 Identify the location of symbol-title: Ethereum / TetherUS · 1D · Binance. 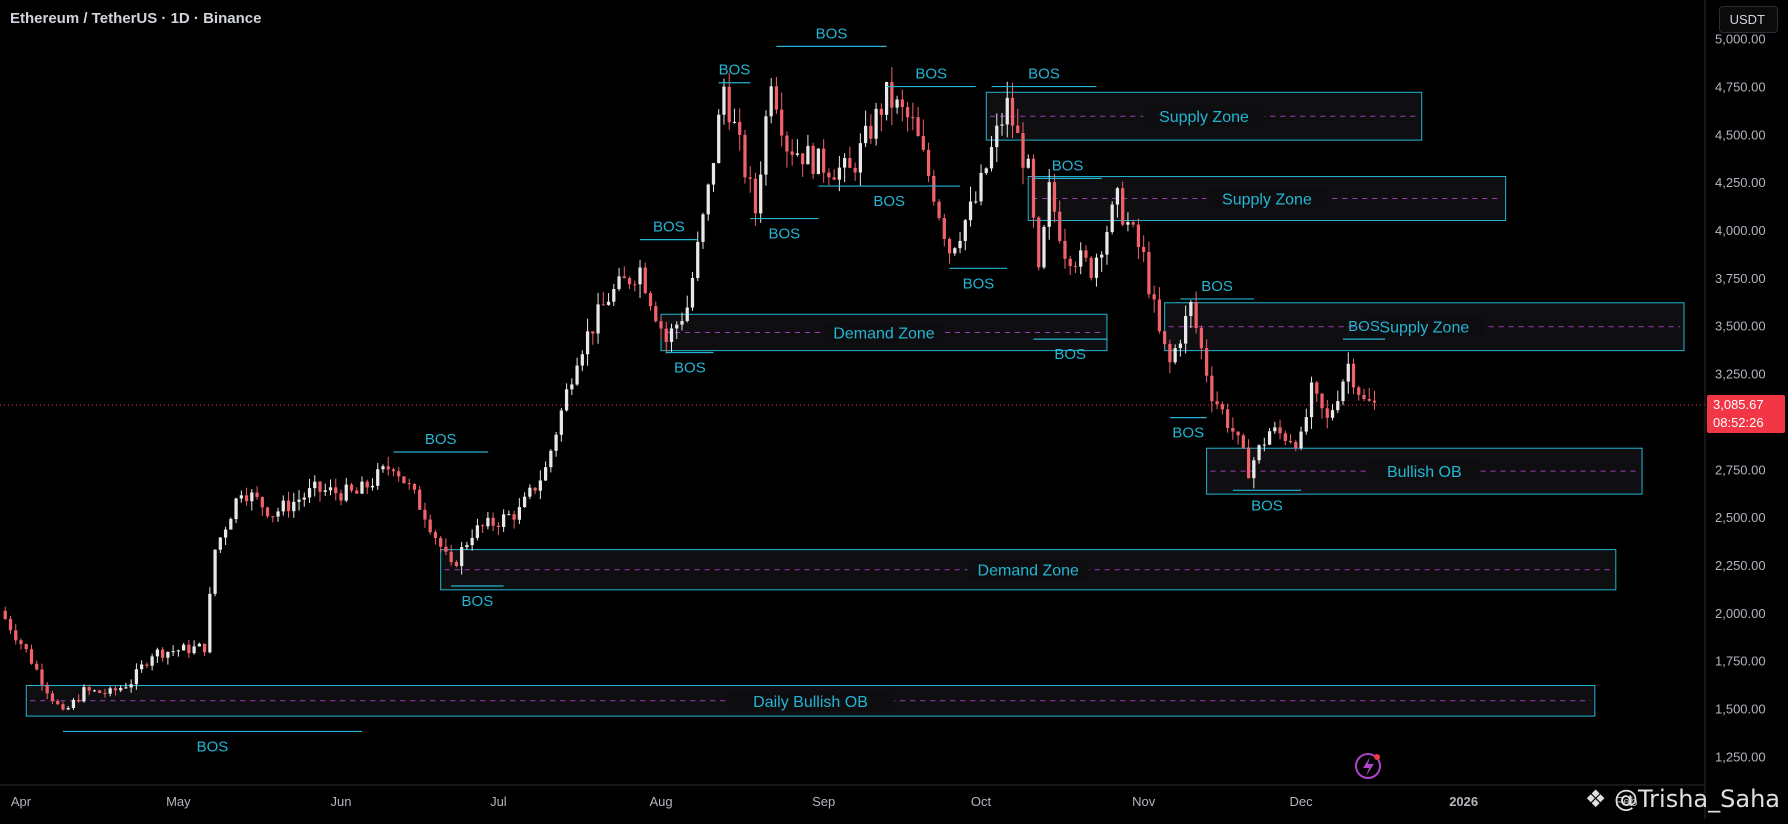
(136, 18).